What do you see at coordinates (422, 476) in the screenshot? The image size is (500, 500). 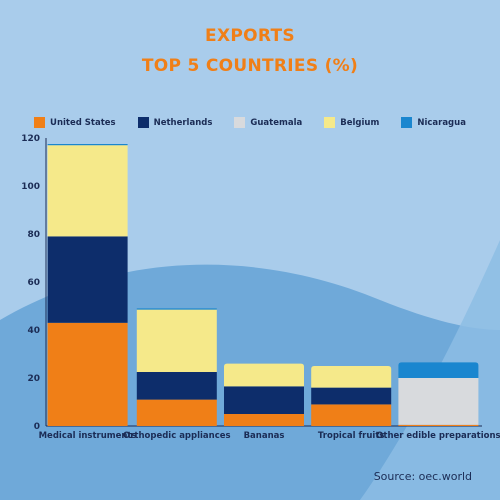 I see `source-label: Source: oec.world` at bounding box center [422, 476].